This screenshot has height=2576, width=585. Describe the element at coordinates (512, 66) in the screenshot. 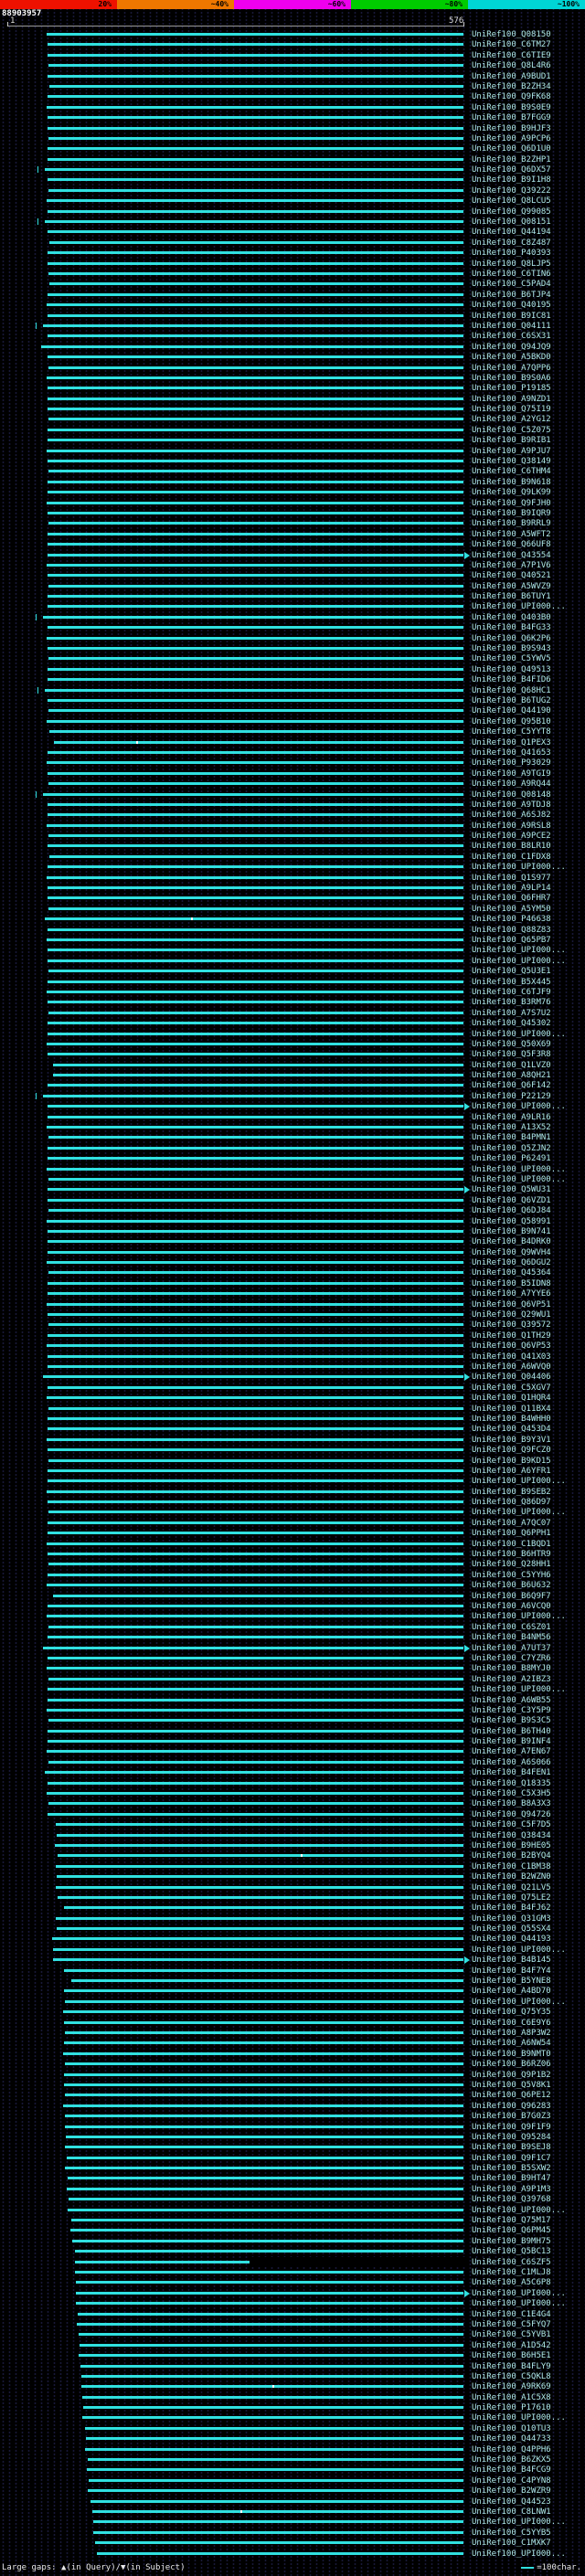

I see `hit-label: UniRef100_Q8L4R6` at that location.